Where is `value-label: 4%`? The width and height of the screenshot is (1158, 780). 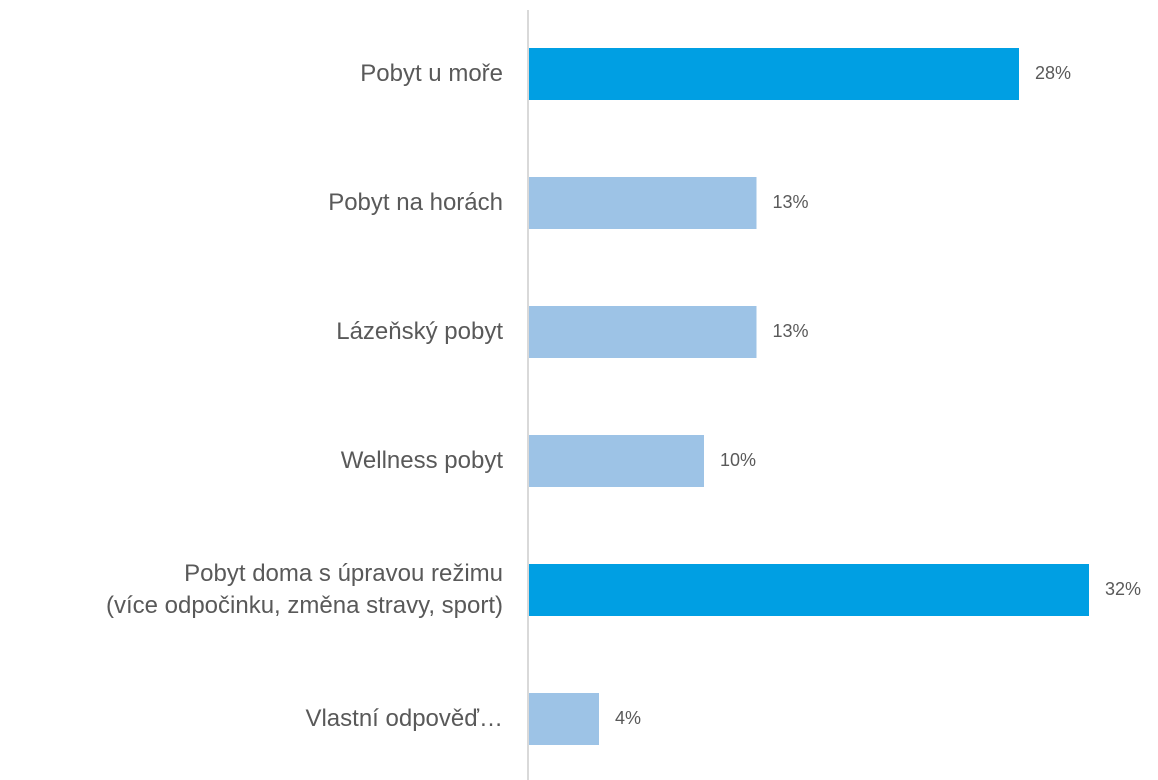 value-label: 4% is located at coordinates (628, 718).